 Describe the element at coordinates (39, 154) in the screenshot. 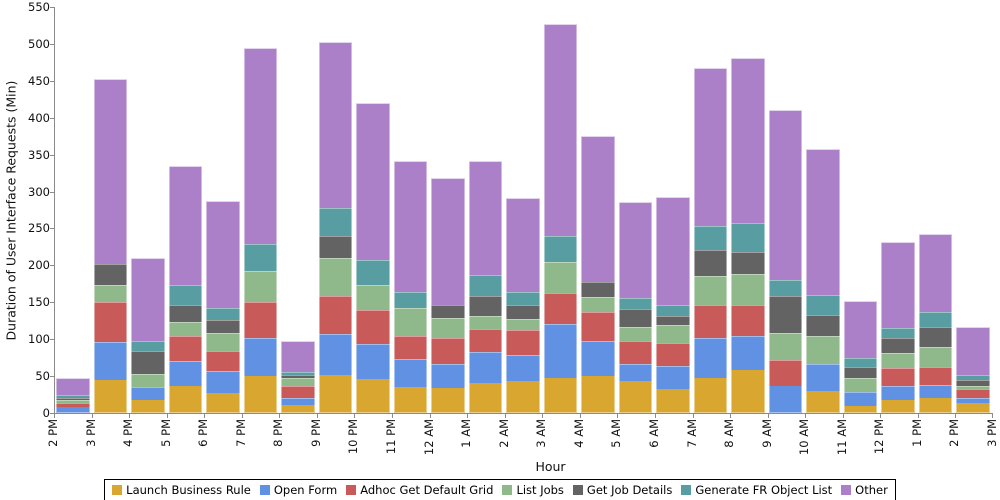

I see `y-axis-tick-label: 350` at that location.